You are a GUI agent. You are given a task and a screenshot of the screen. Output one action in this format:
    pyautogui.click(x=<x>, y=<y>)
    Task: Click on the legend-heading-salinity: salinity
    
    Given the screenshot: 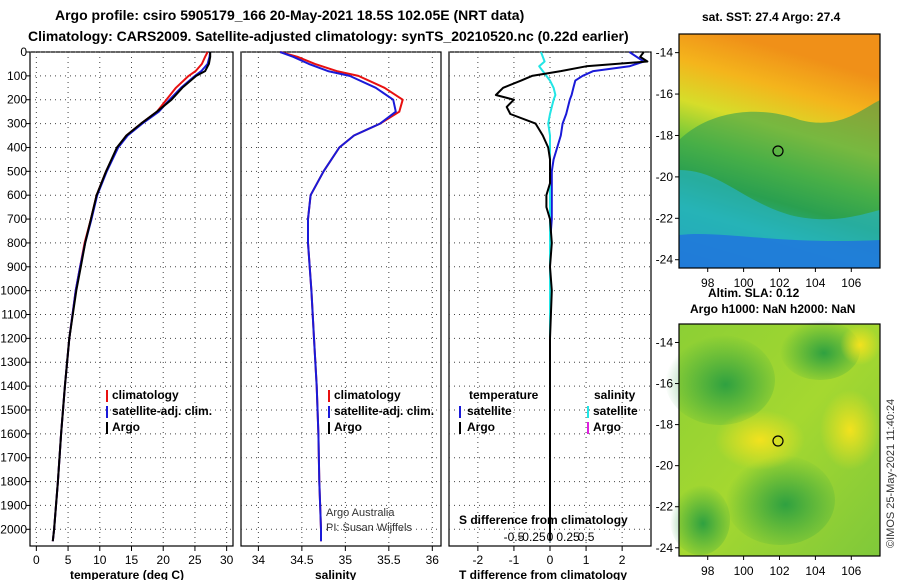 What is the action you would take?
    pyautogui.click(x=615, y=395)
    